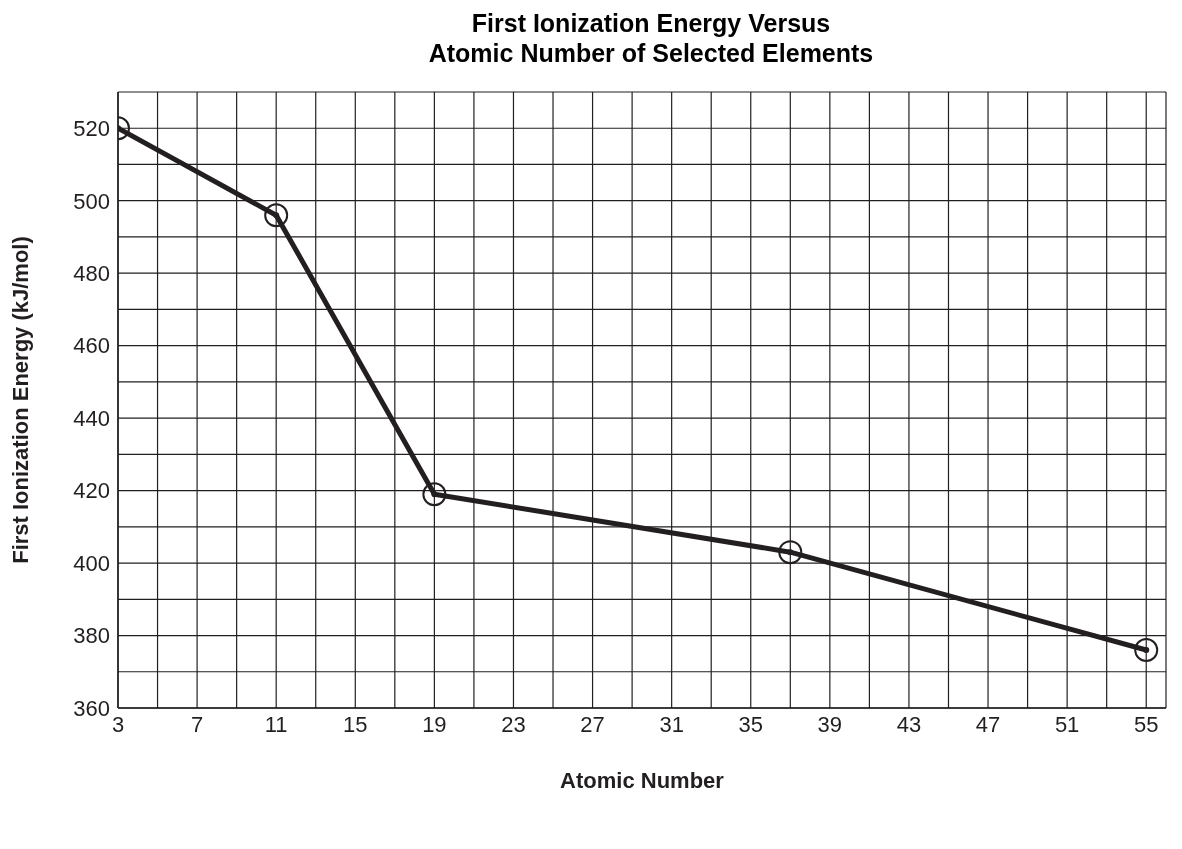  I want to click on y-tick-label: 400, so click(91, 563).